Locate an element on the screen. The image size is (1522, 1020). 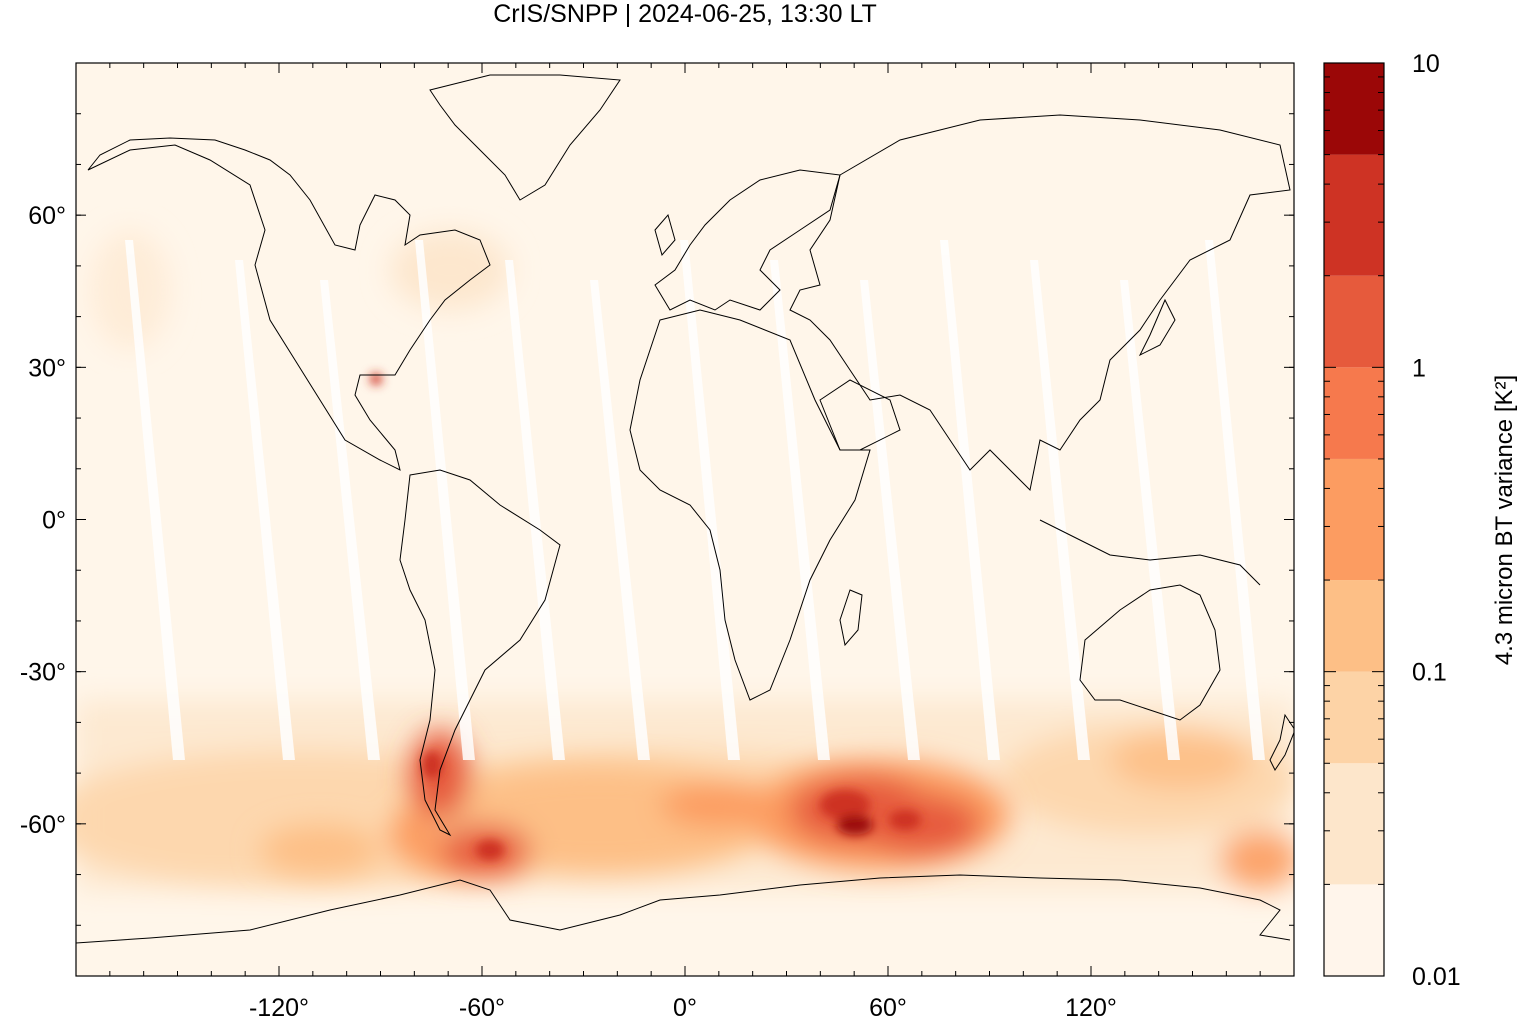
coastline-north-america is located at coordinates (289, 304).